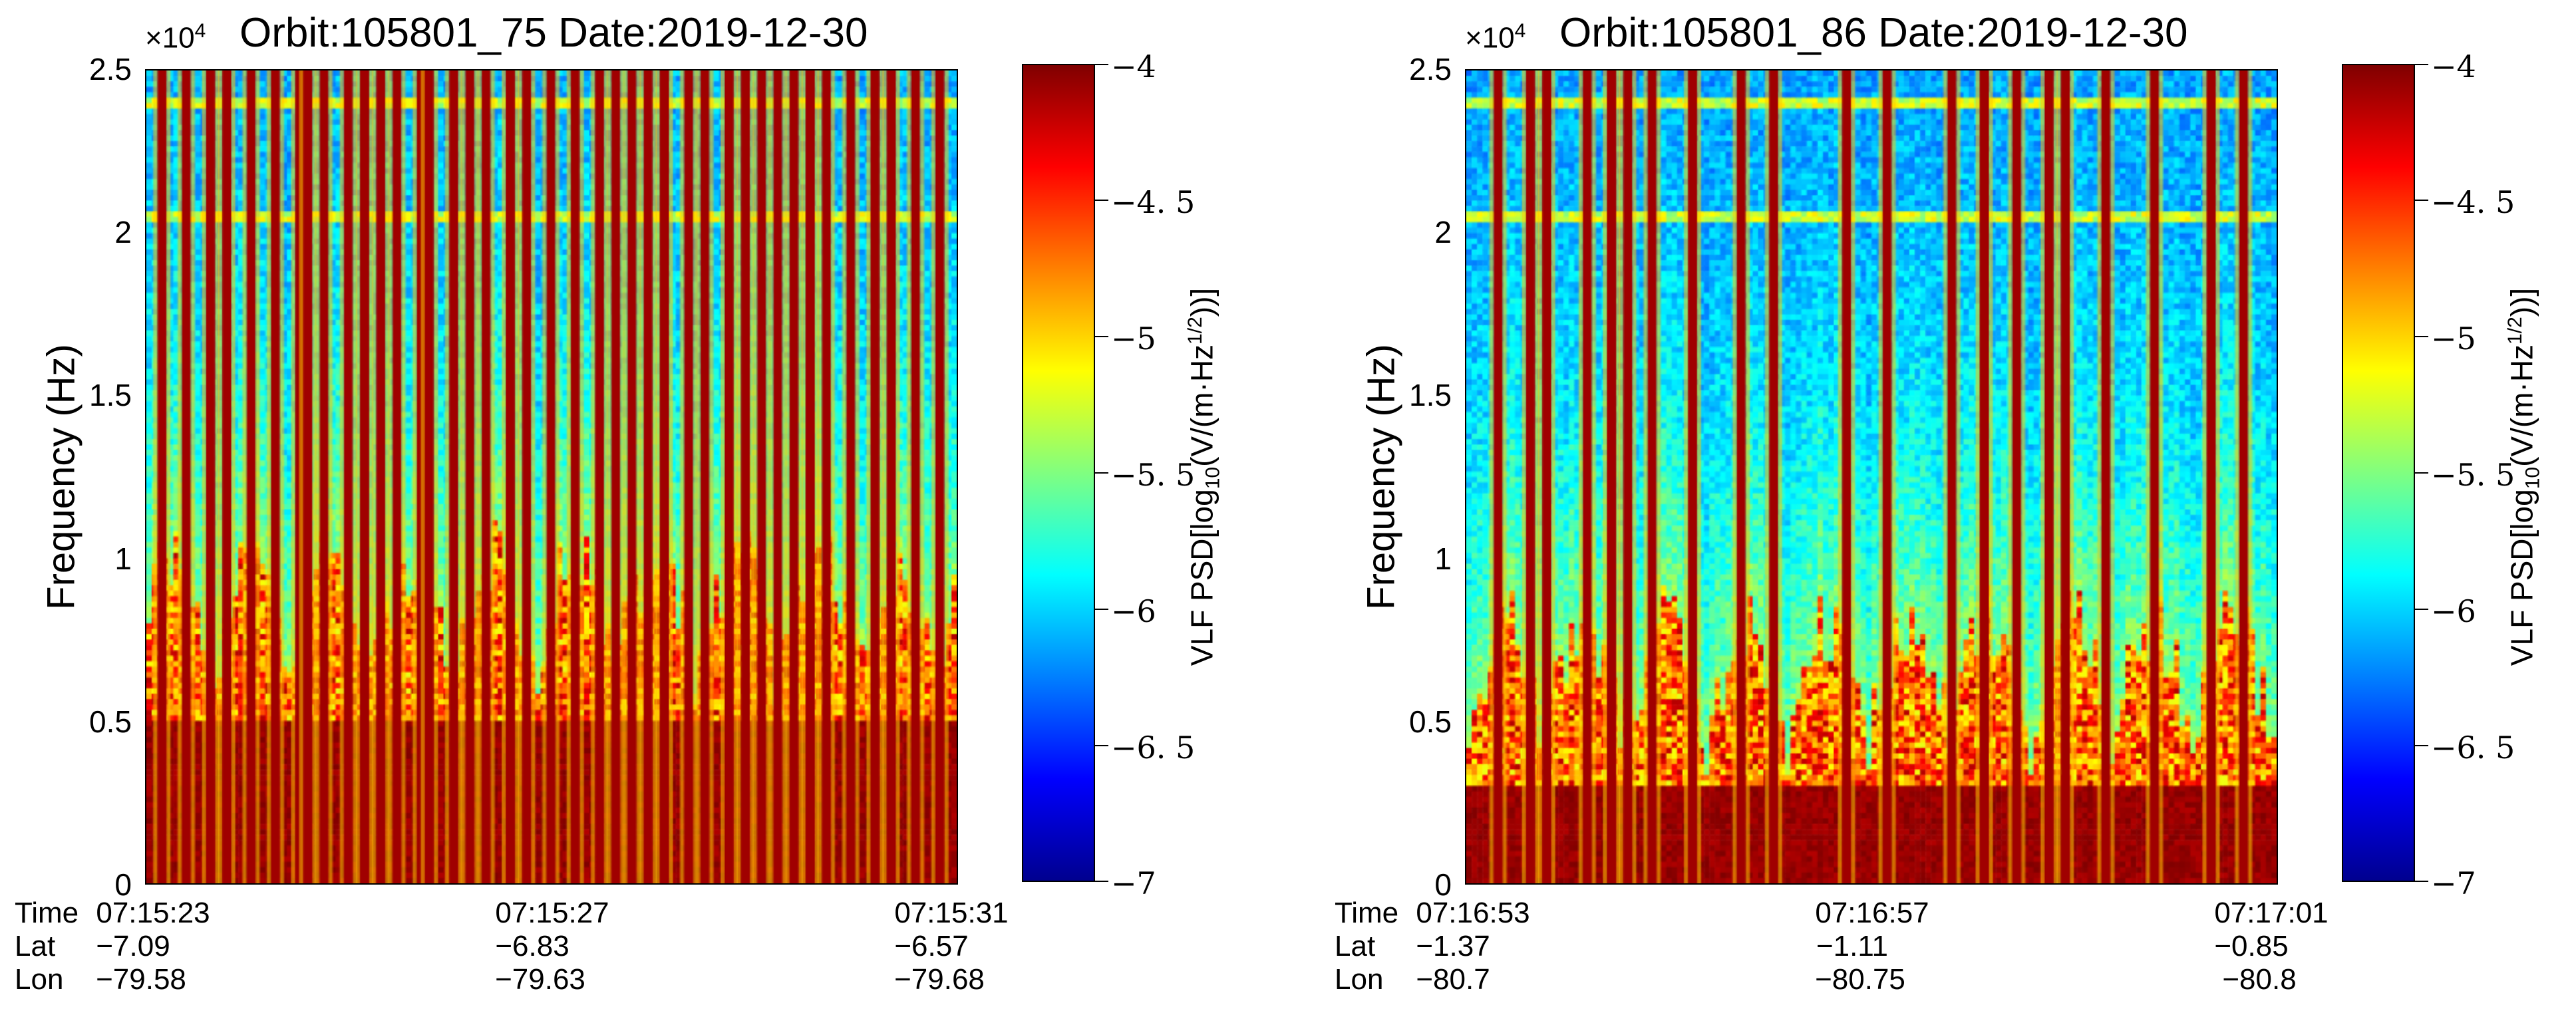 The height and width of the screenshot is (1011, 2576). Describe the element at coordinates (540, 979) in the screenshot. I see `x-tick-lon: −79.63` at that location.